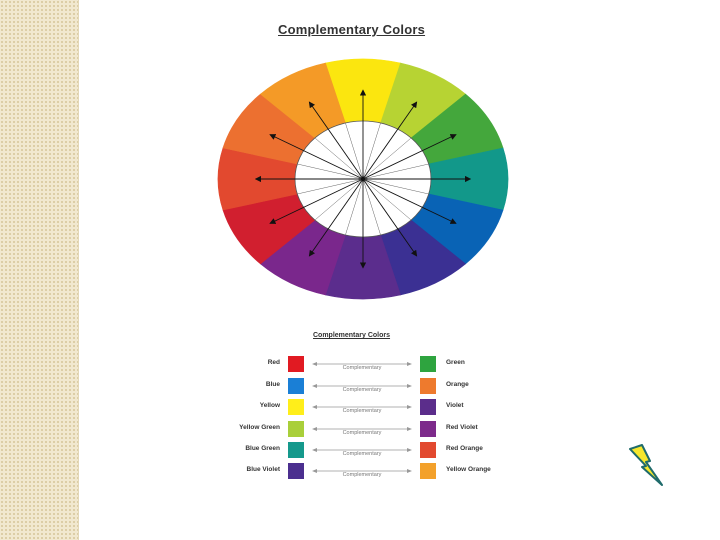 Image resolution: width=720 pixels, height=540 pixels. What do you see at coordinates (352, 335) in the screenshot?
I see `legend-title: Complementary Colors` at bounding box center [352, 335].